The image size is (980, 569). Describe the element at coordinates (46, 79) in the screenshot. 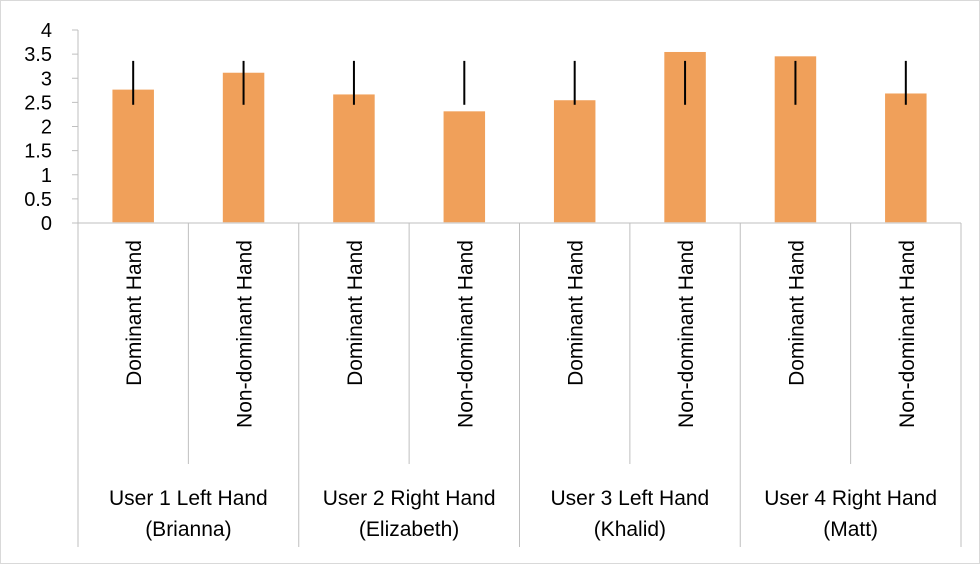

I see `y-tick-label: 3` at that location.